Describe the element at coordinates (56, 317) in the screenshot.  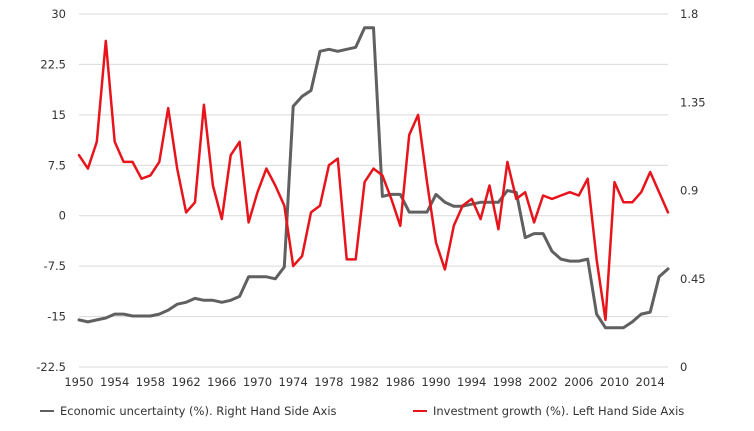
I see `left-axis-tick-label: -15` at that location.